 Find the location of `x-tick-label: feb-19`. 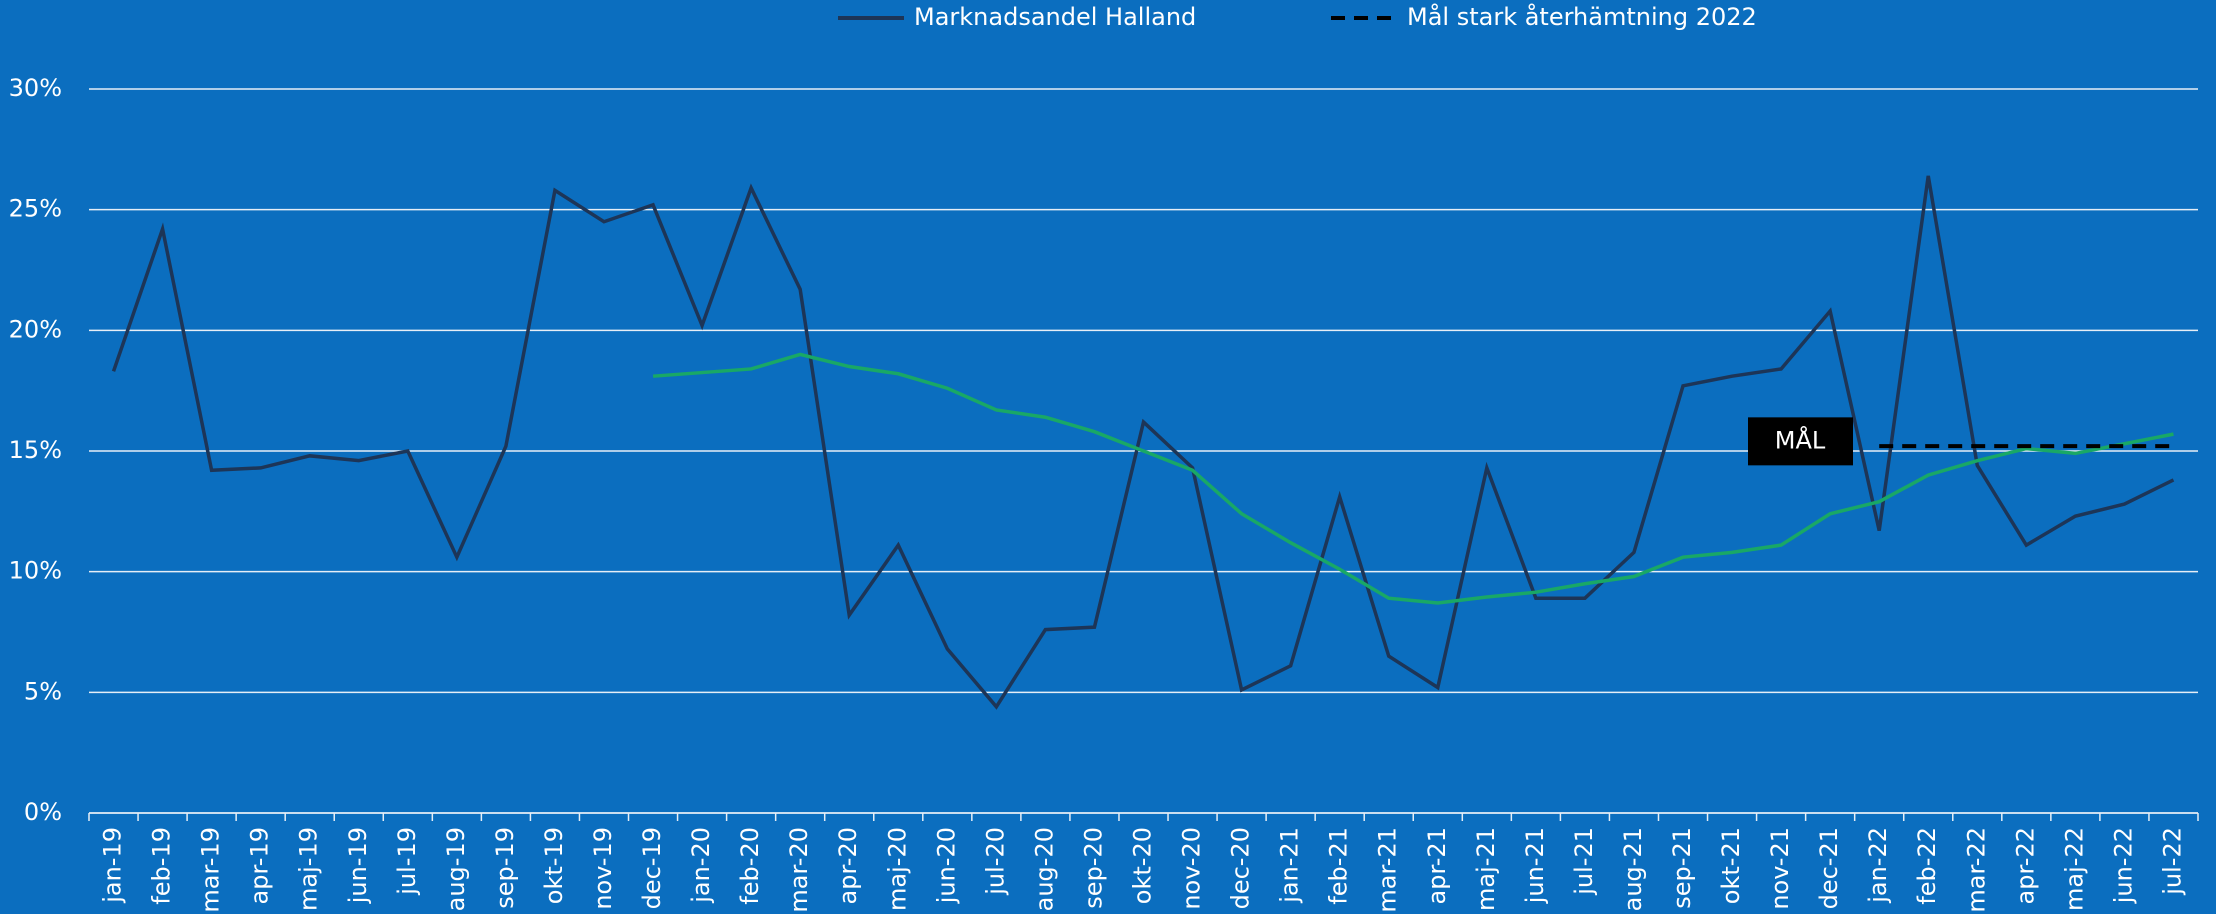

x-tick-label: feb-19 is located at coordinates (162, 866).